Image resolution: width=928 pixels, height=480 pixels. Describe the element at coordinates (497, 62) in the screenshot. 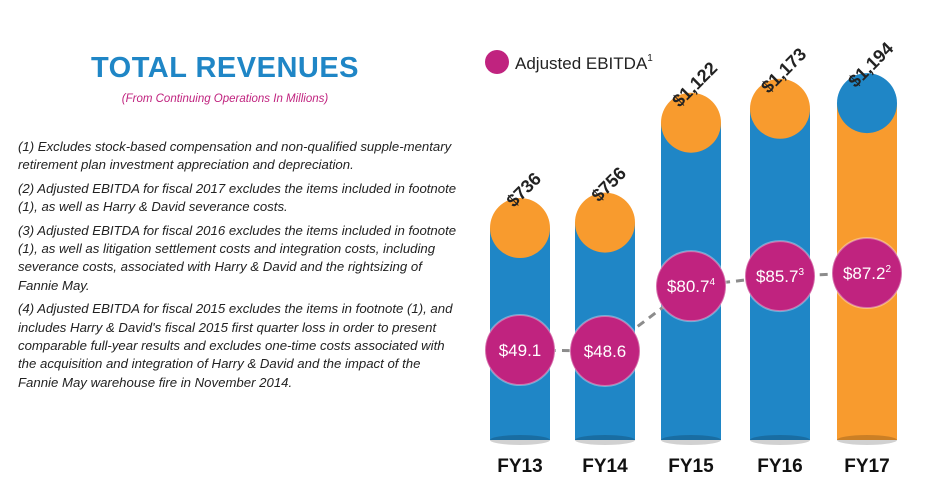

I see `legend-ebitda-marker` at that location.